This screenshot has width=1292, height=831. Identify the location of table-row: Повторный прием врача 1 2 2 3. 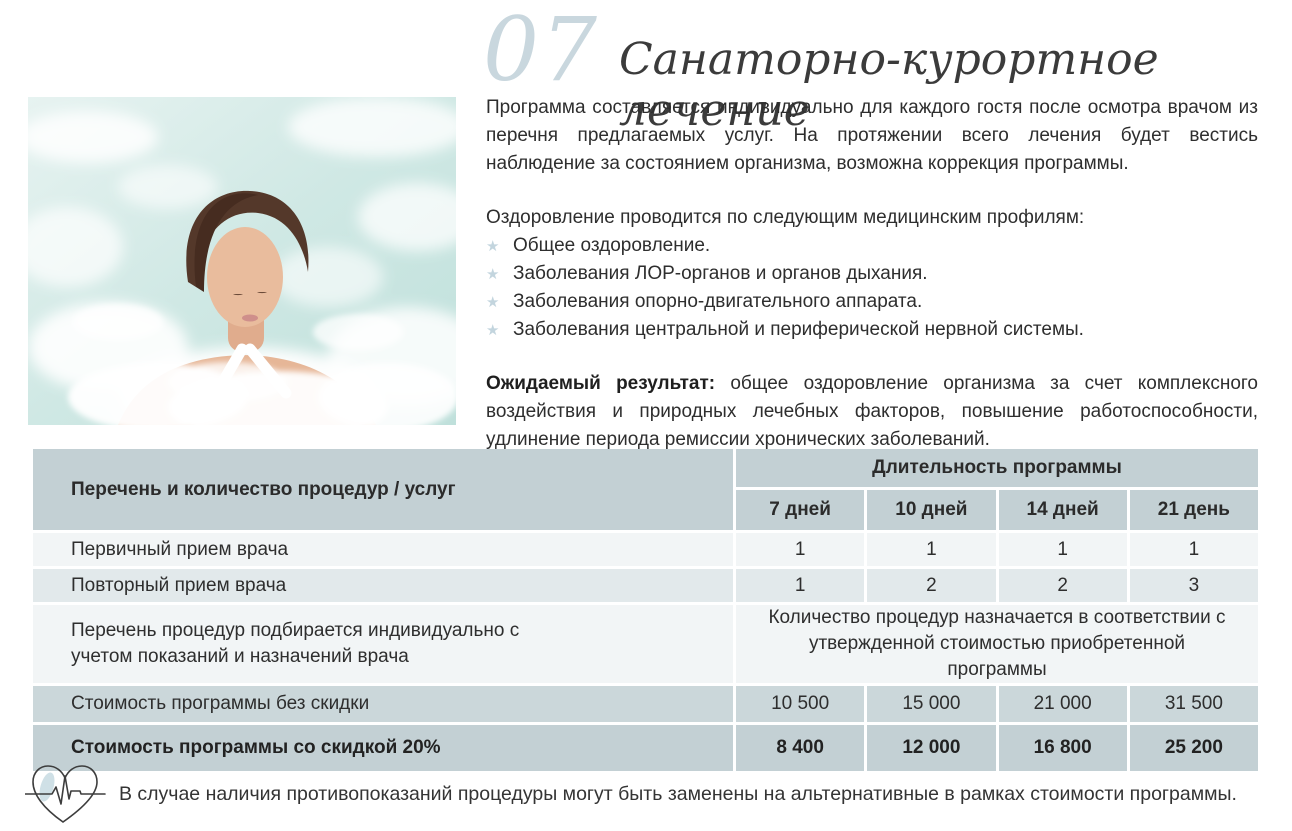
(645, 585).